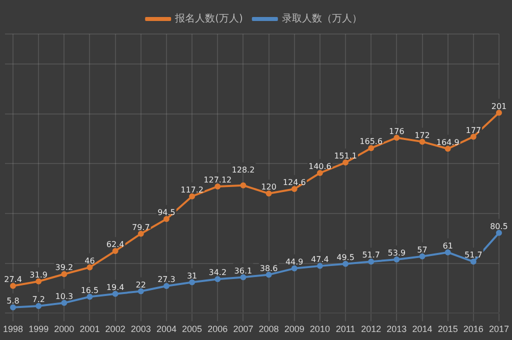 The height and width of the screenshot is (340, 512). I want to click on data-label: 31.9, so click(39, 275).